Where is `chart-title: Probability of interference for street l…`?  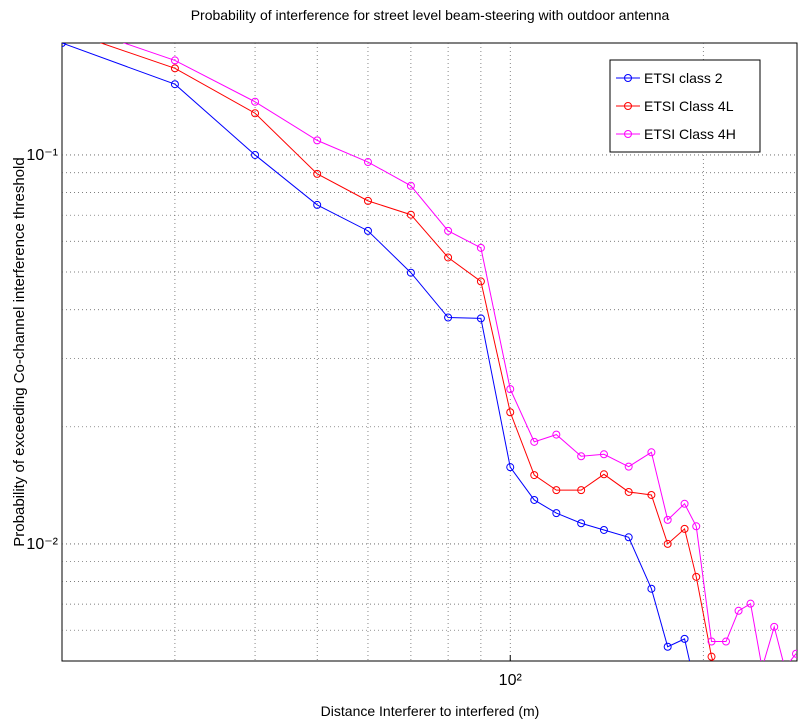
chart-title: Probability of interference for street l… is located at coordinates (430, 15).